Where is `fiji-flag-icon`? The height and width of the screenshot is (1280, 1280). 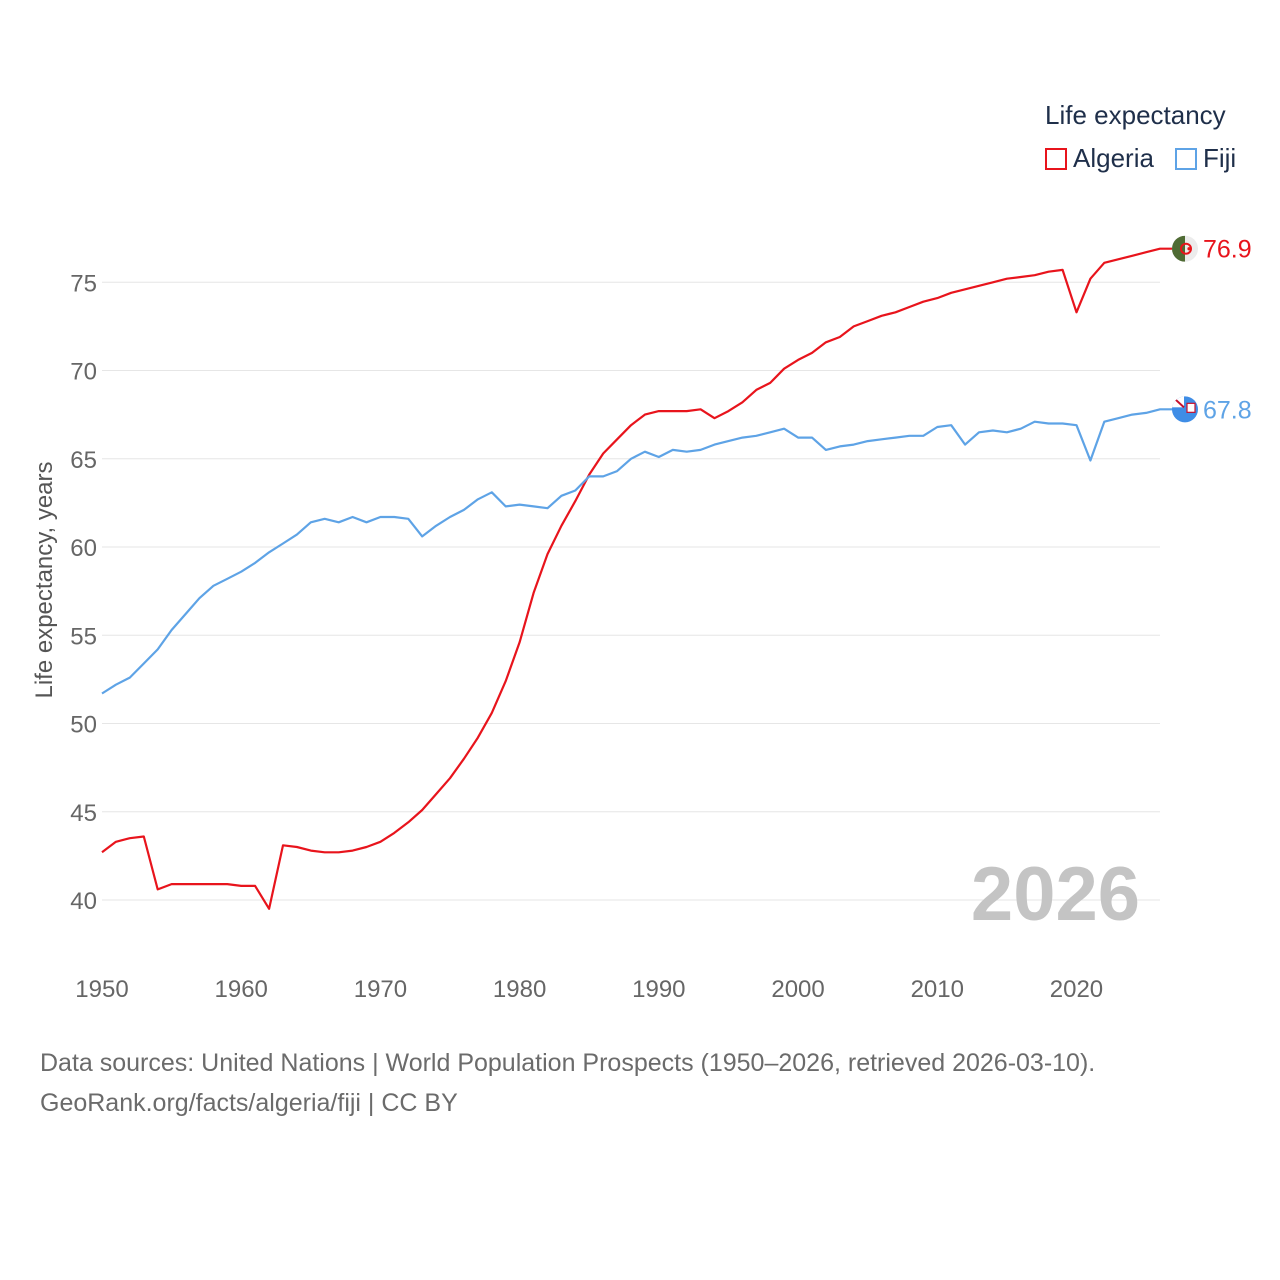
fiji-flag-icon is located at coordinates (1185, 409).